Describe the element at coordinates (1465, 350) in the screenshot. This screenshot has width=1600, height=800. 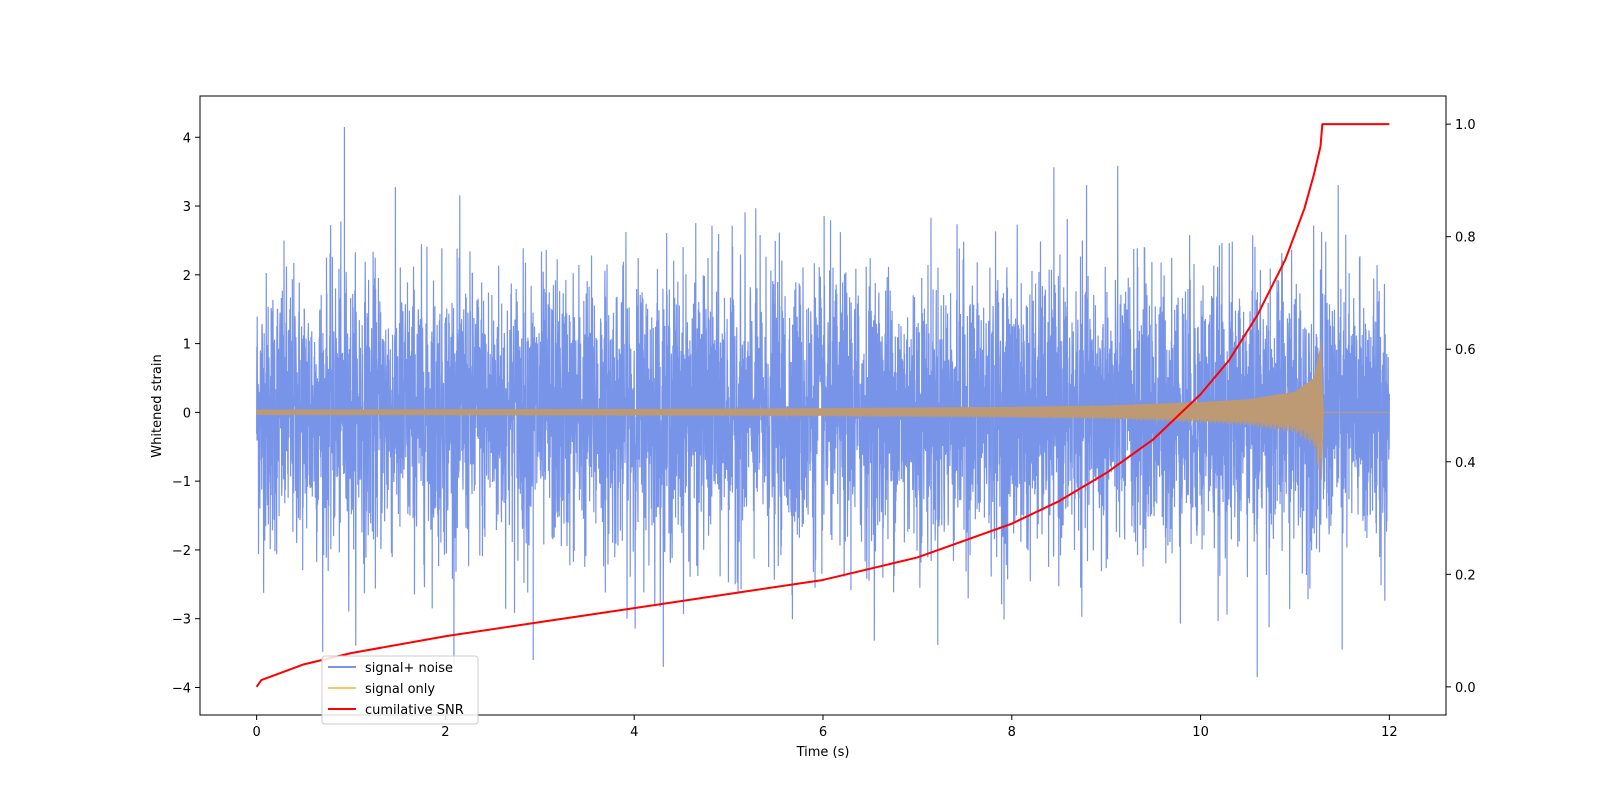
I see `y2-tick-label: 0.6` at that location.